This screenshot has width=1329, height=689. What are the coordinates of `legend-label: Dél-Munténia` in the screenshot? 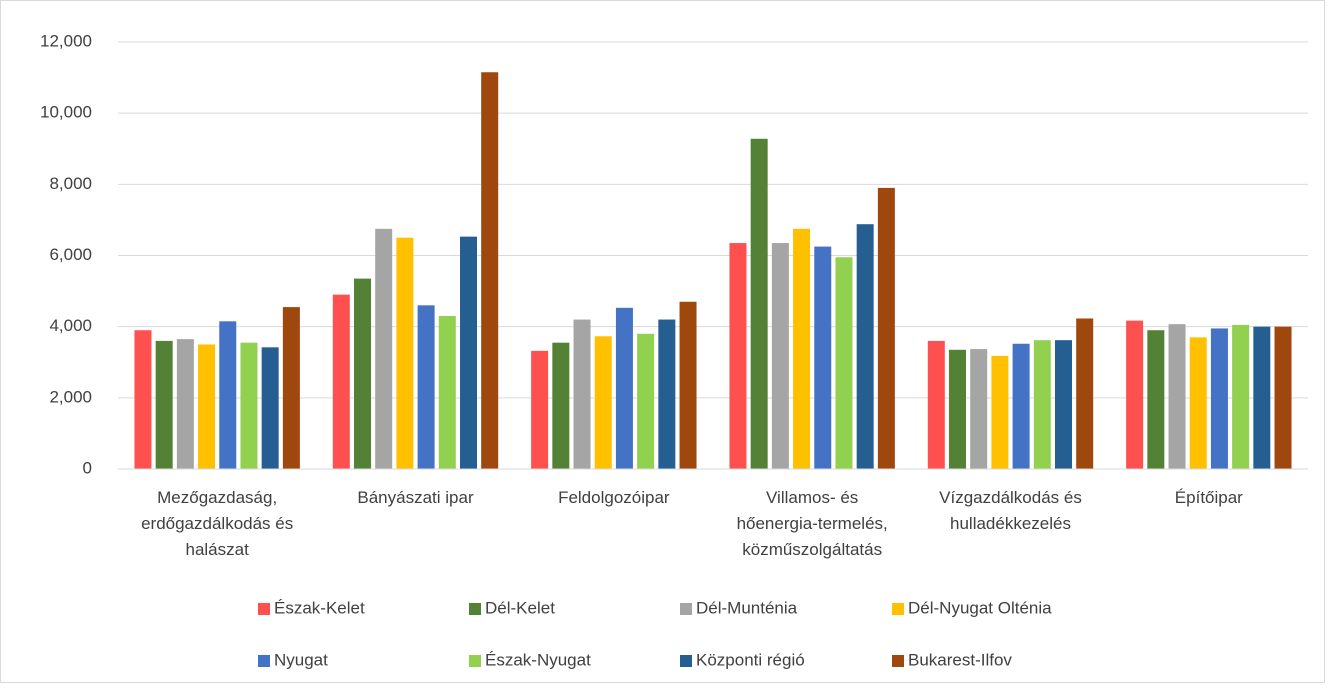 It's located at (747, 607).